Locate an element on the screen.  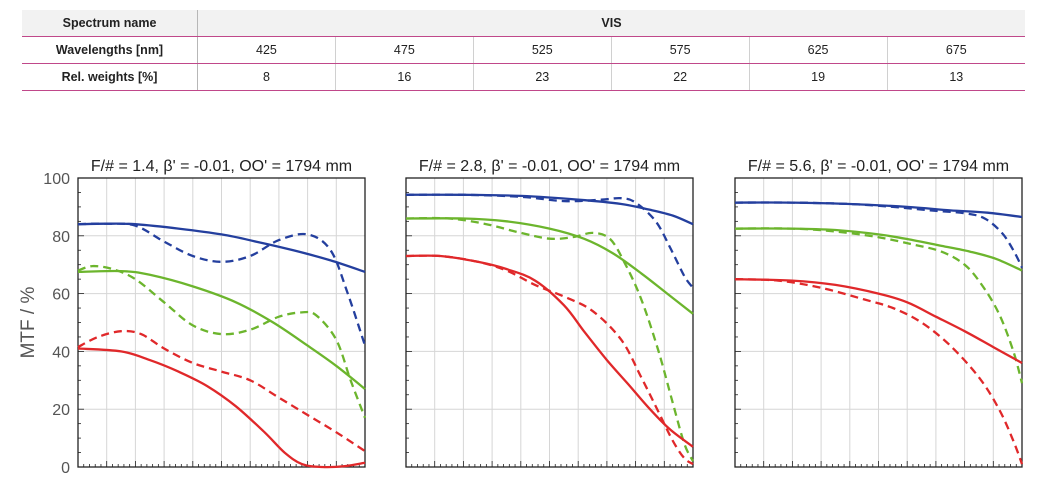
weight-cell: 23 is located at coordinates (542, 77).